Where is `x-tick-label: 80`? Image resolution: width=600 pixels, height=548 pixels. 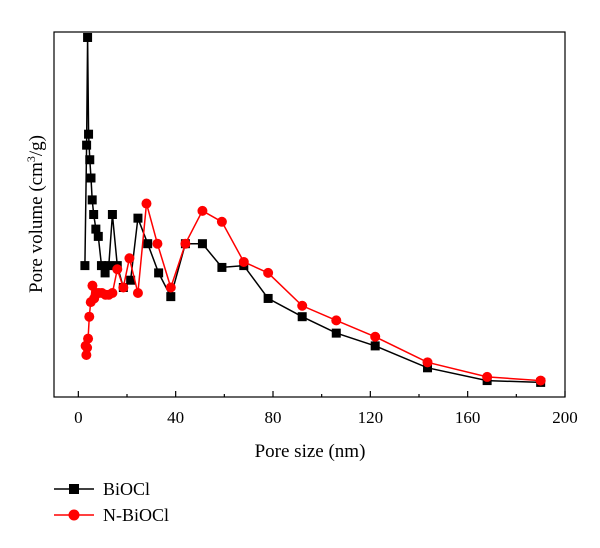 x-tick-label: 80 is located at coordinates (273, 417).